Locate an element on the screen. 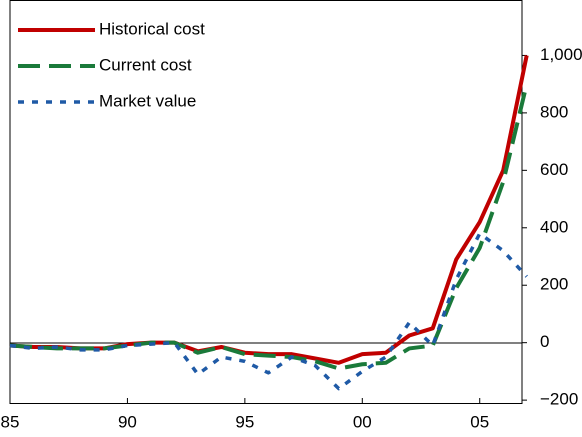 This screenshot has height=437, width=582. x-tick-label: 00 is located at coordinates (362, 421).